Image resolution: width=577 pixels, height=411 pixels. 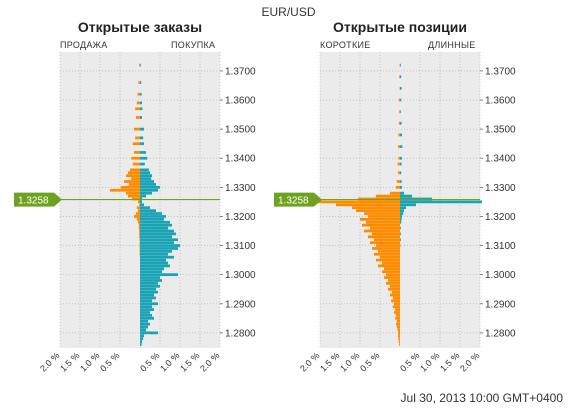 I want to click on orders-current-price-label: 1.3258, so click(x=33, y=201).